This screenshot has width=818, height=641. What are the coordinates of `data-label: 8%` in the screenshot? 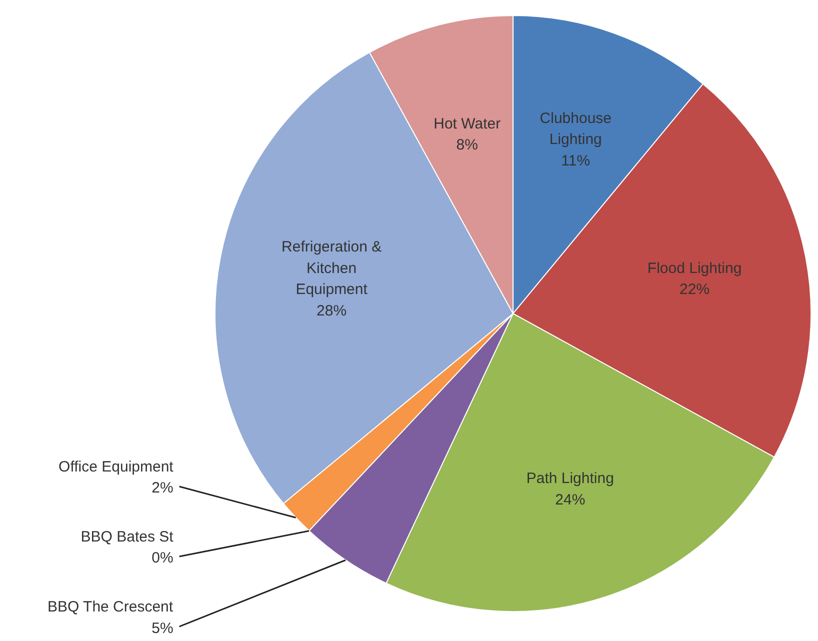 It's located at (467, 145).